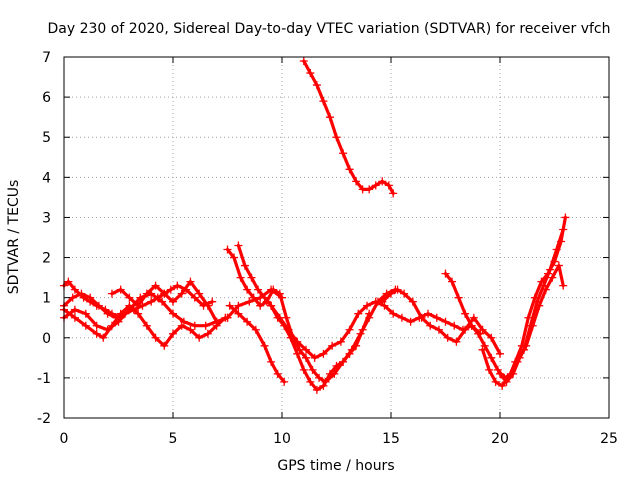 The image size is (640, 480). Describe the element at coordinates (64, 439) in the screenshot. I see `x-tick-label: 0` at that location.